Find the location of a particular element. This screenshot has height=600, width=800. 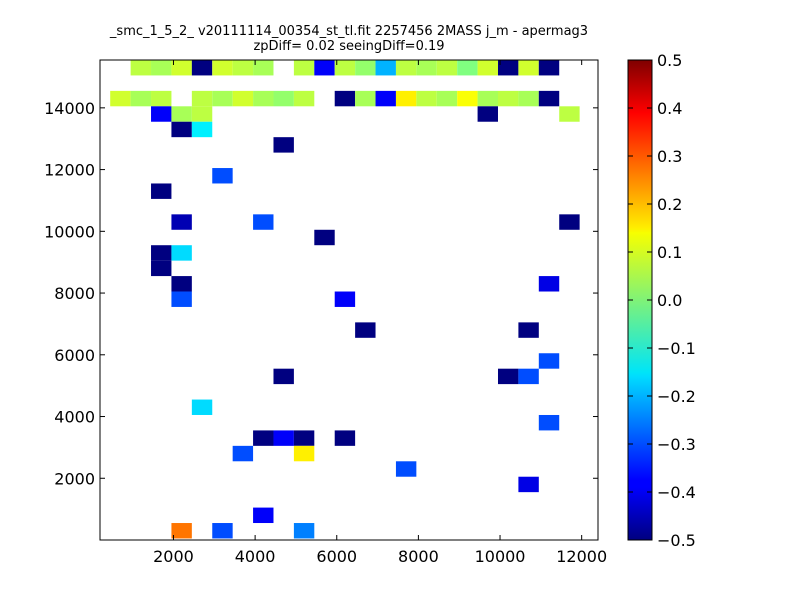

tick-label: 14000 is located at coordinates (69, 108).